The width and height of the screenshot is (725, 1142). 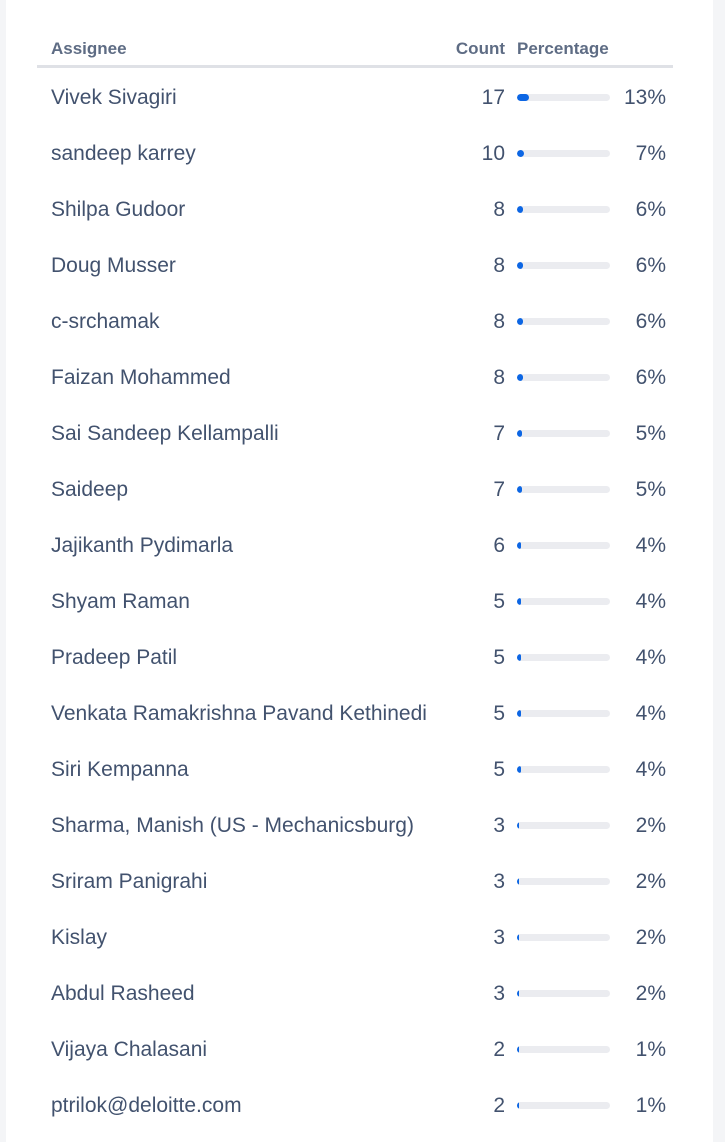 I want to click on table-row: Sharma, Manish (US - Mechanicsburg) 3 2%, so click(x=355, y=824).